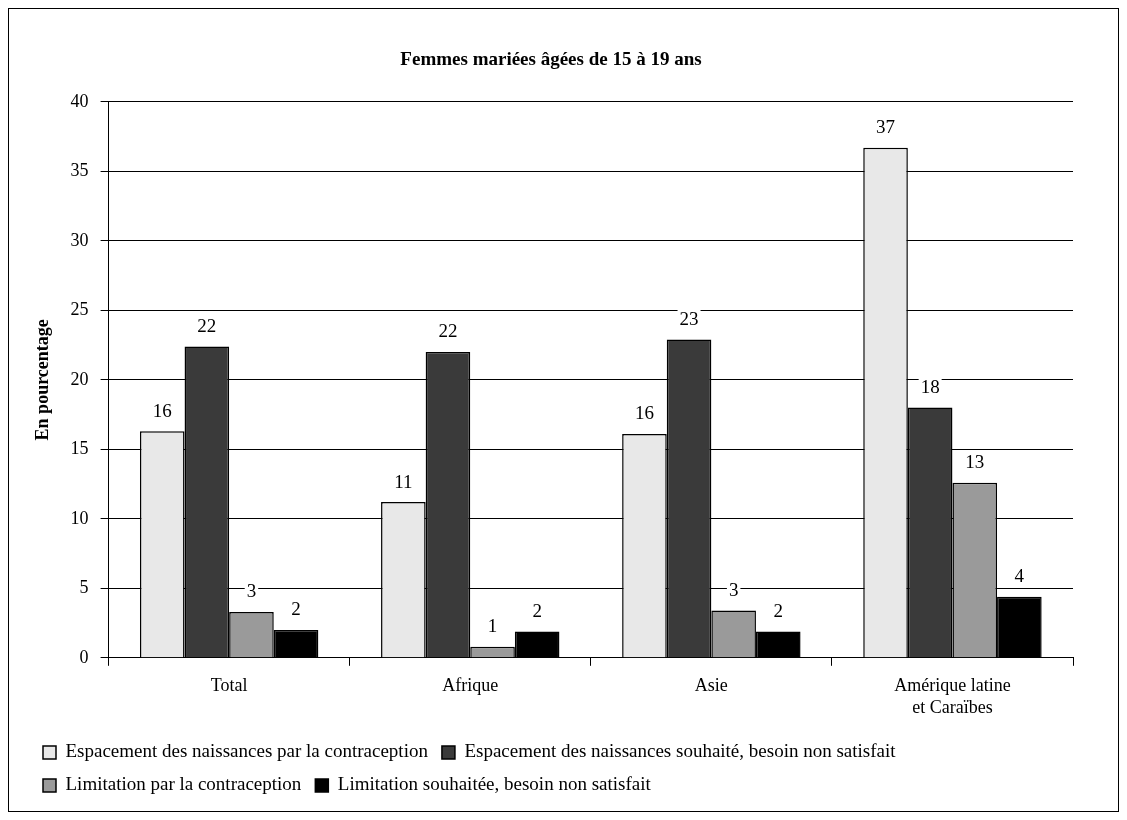 Image resolution: width=1127 pixels, height=820 pixels. What do you see at coordinates (42, 380) in the screenshot?
I see `y-axis-title: En pourcentage` at bounding box center [42, 380].